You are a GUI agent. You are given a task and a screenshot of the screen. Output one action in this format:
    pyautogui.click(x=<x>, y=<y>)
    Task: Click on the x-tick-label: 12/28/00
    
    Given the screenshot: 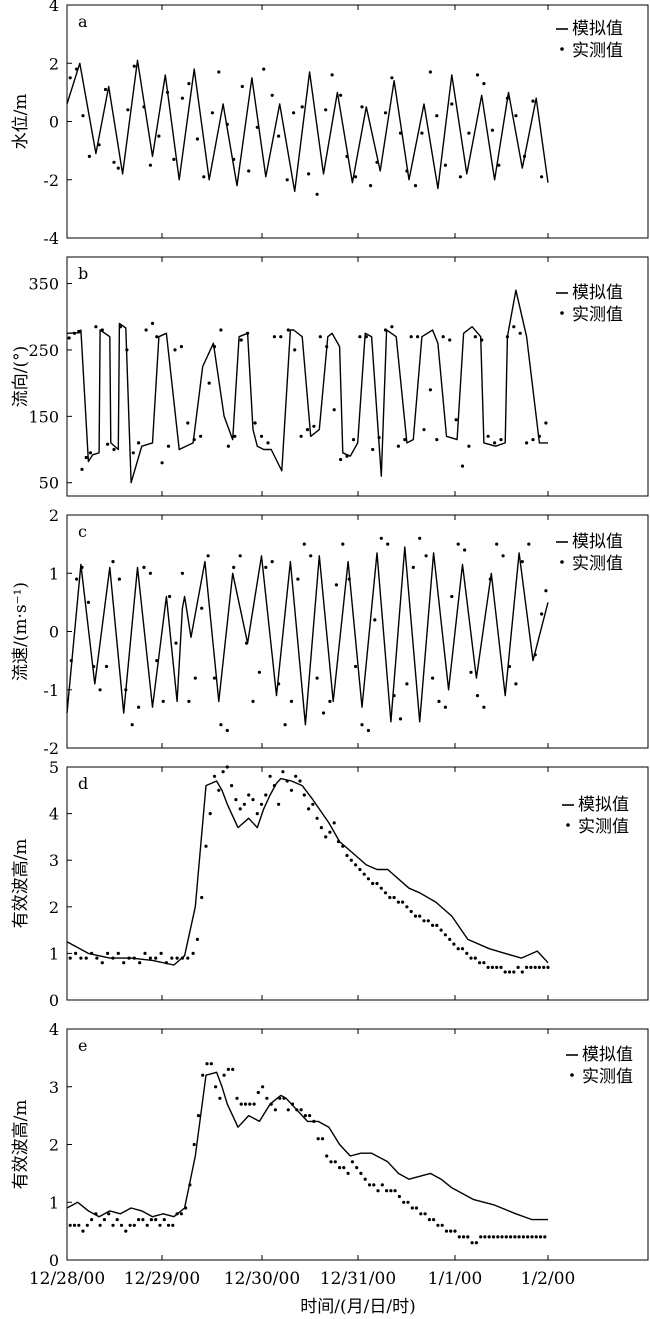 What is the action you would take?
    pyautogui.click(x=67, y=1279)
    